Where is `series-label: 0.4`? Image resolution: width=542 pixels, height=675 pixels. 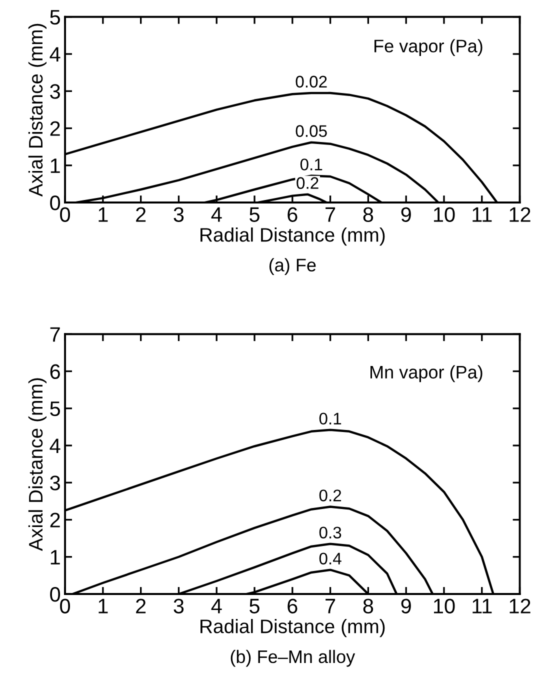 series-label: 0.4 is located at coordinates (330, 558).